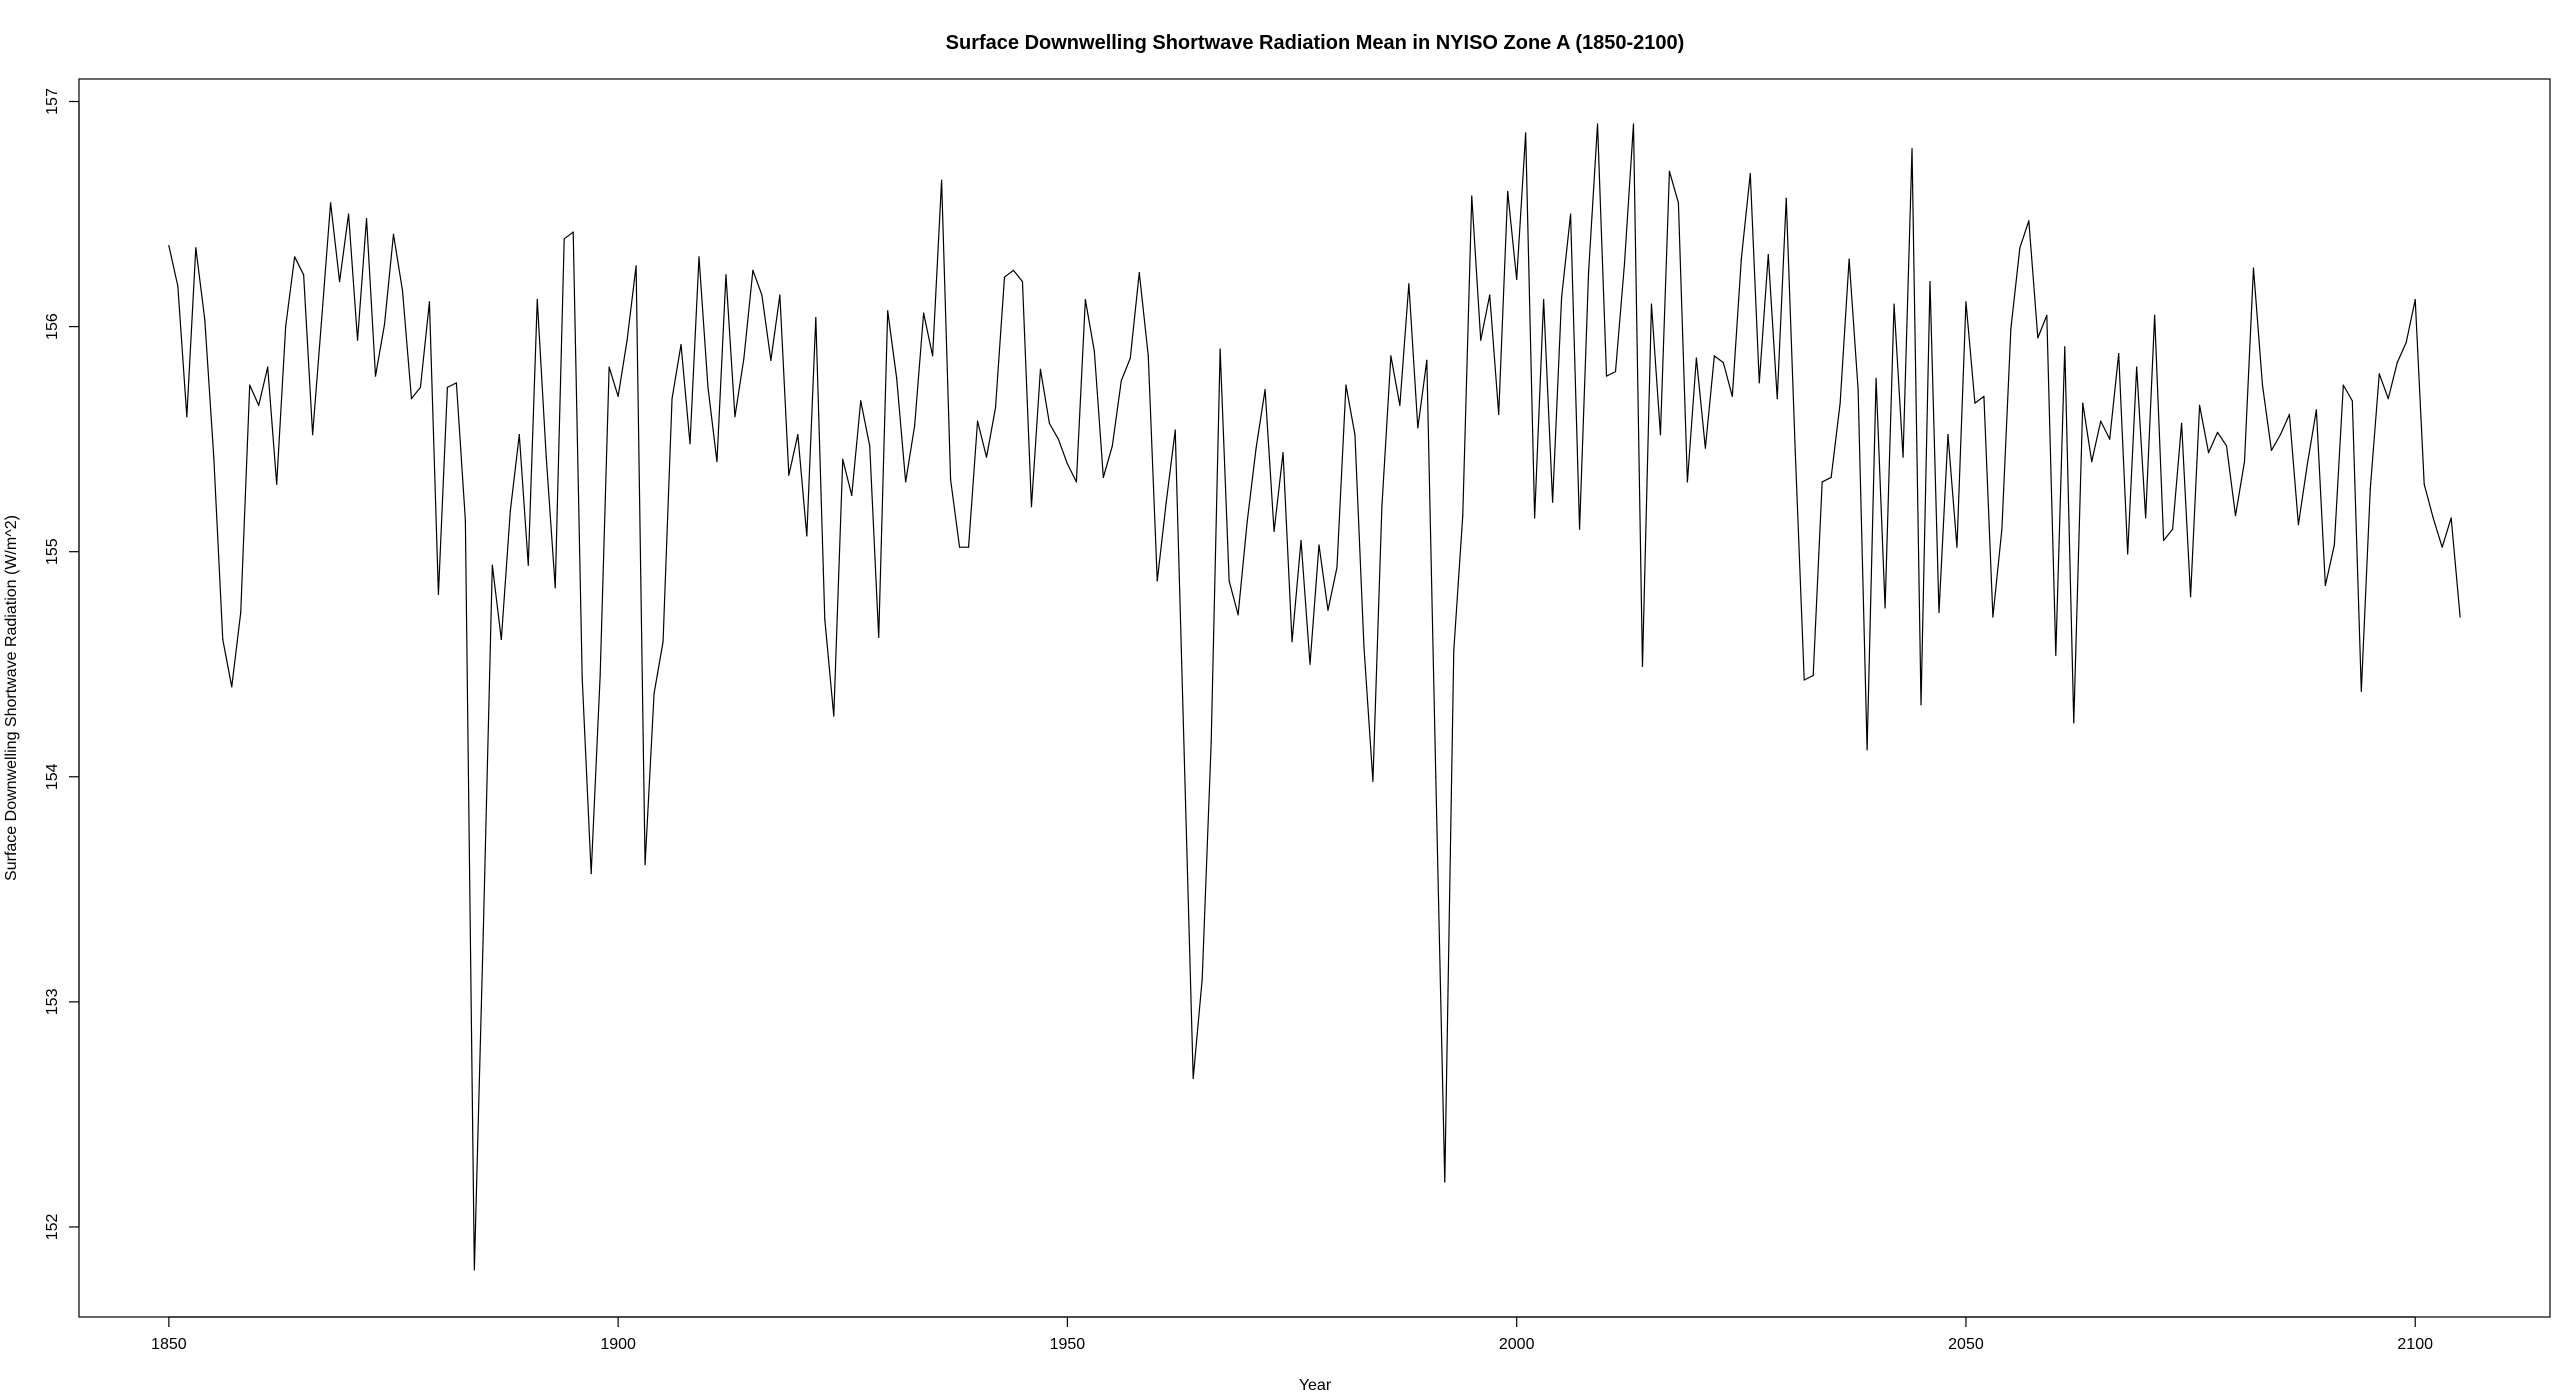  I want to click on y-tick-label: 153, so click(52, 1001).